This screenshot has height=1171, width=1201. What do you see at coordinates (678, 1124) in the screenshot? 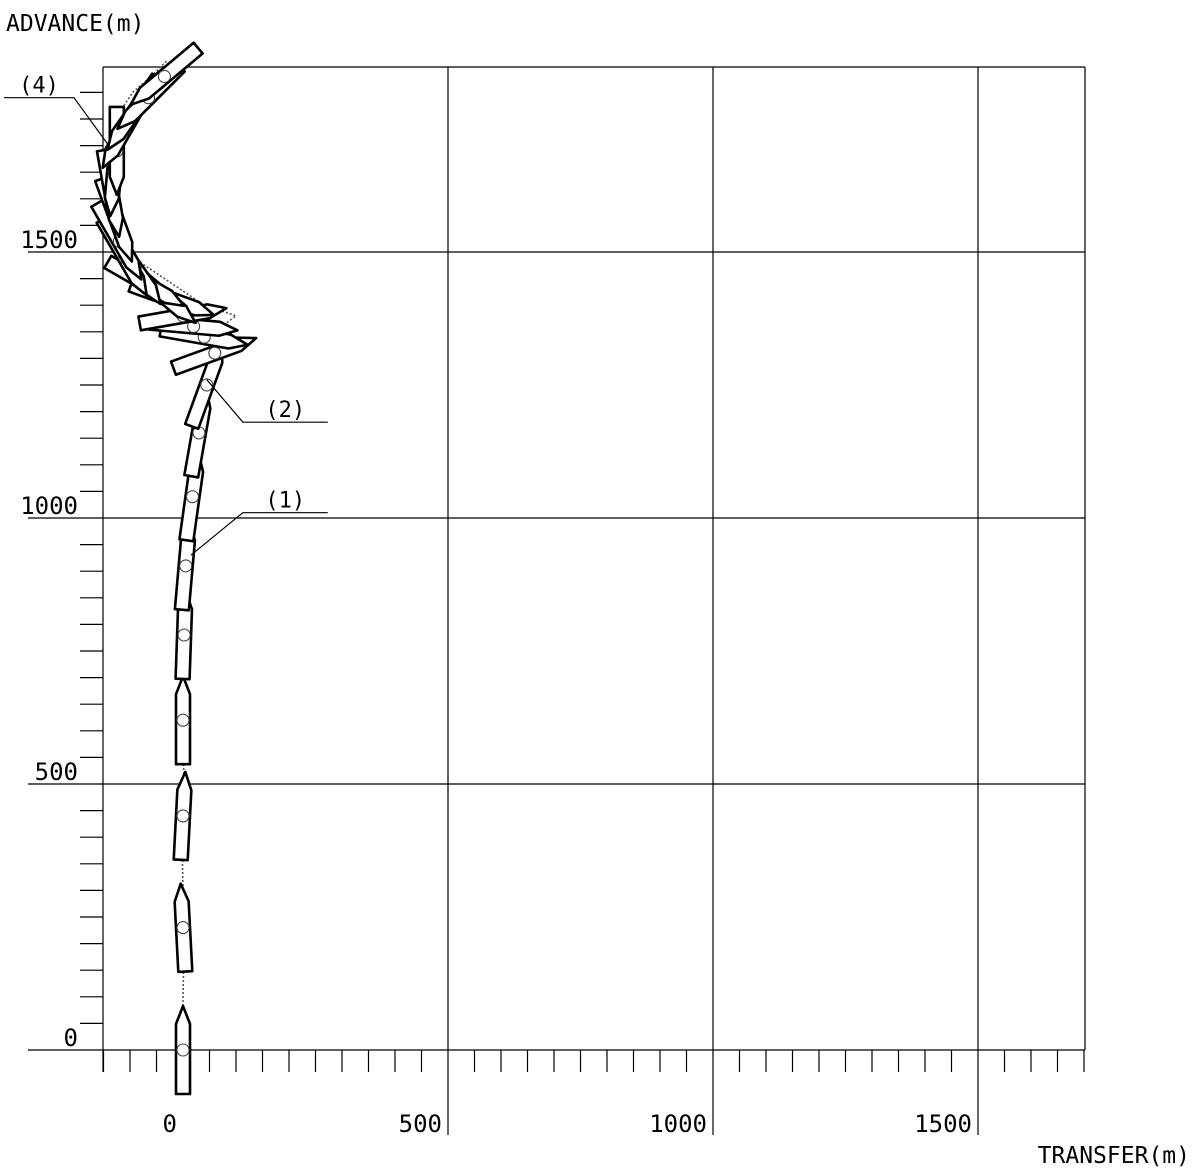
I see `x-tick-label-1000: 1000` at bounding box center [678, 1124].